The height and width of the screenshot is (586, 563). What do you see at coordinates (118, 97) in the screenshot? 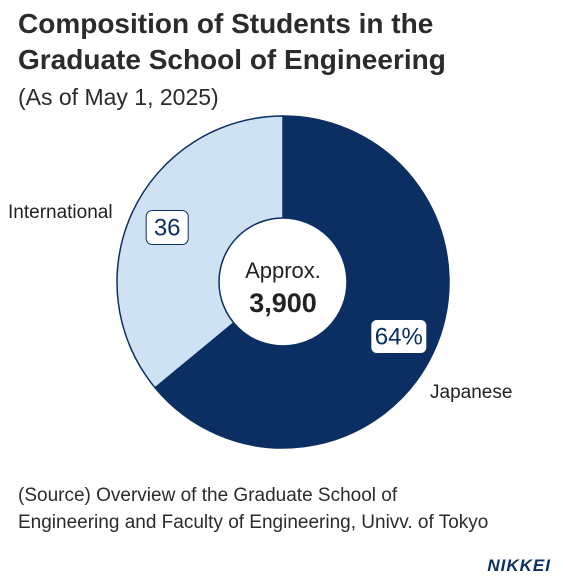
I see `chart-subtitle: (As of May 1, 2025)` at bounding box center [118, 97].